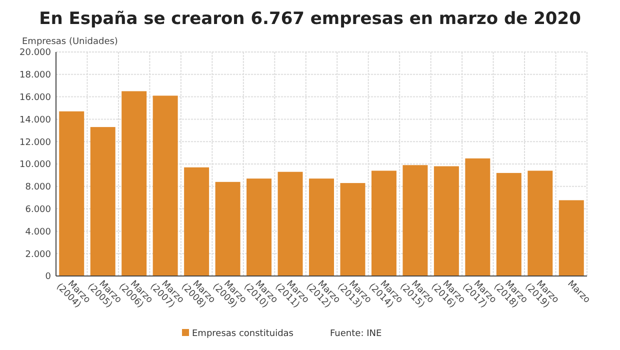  I want to click on y-tick-label: 18.000, so click(36, 75).